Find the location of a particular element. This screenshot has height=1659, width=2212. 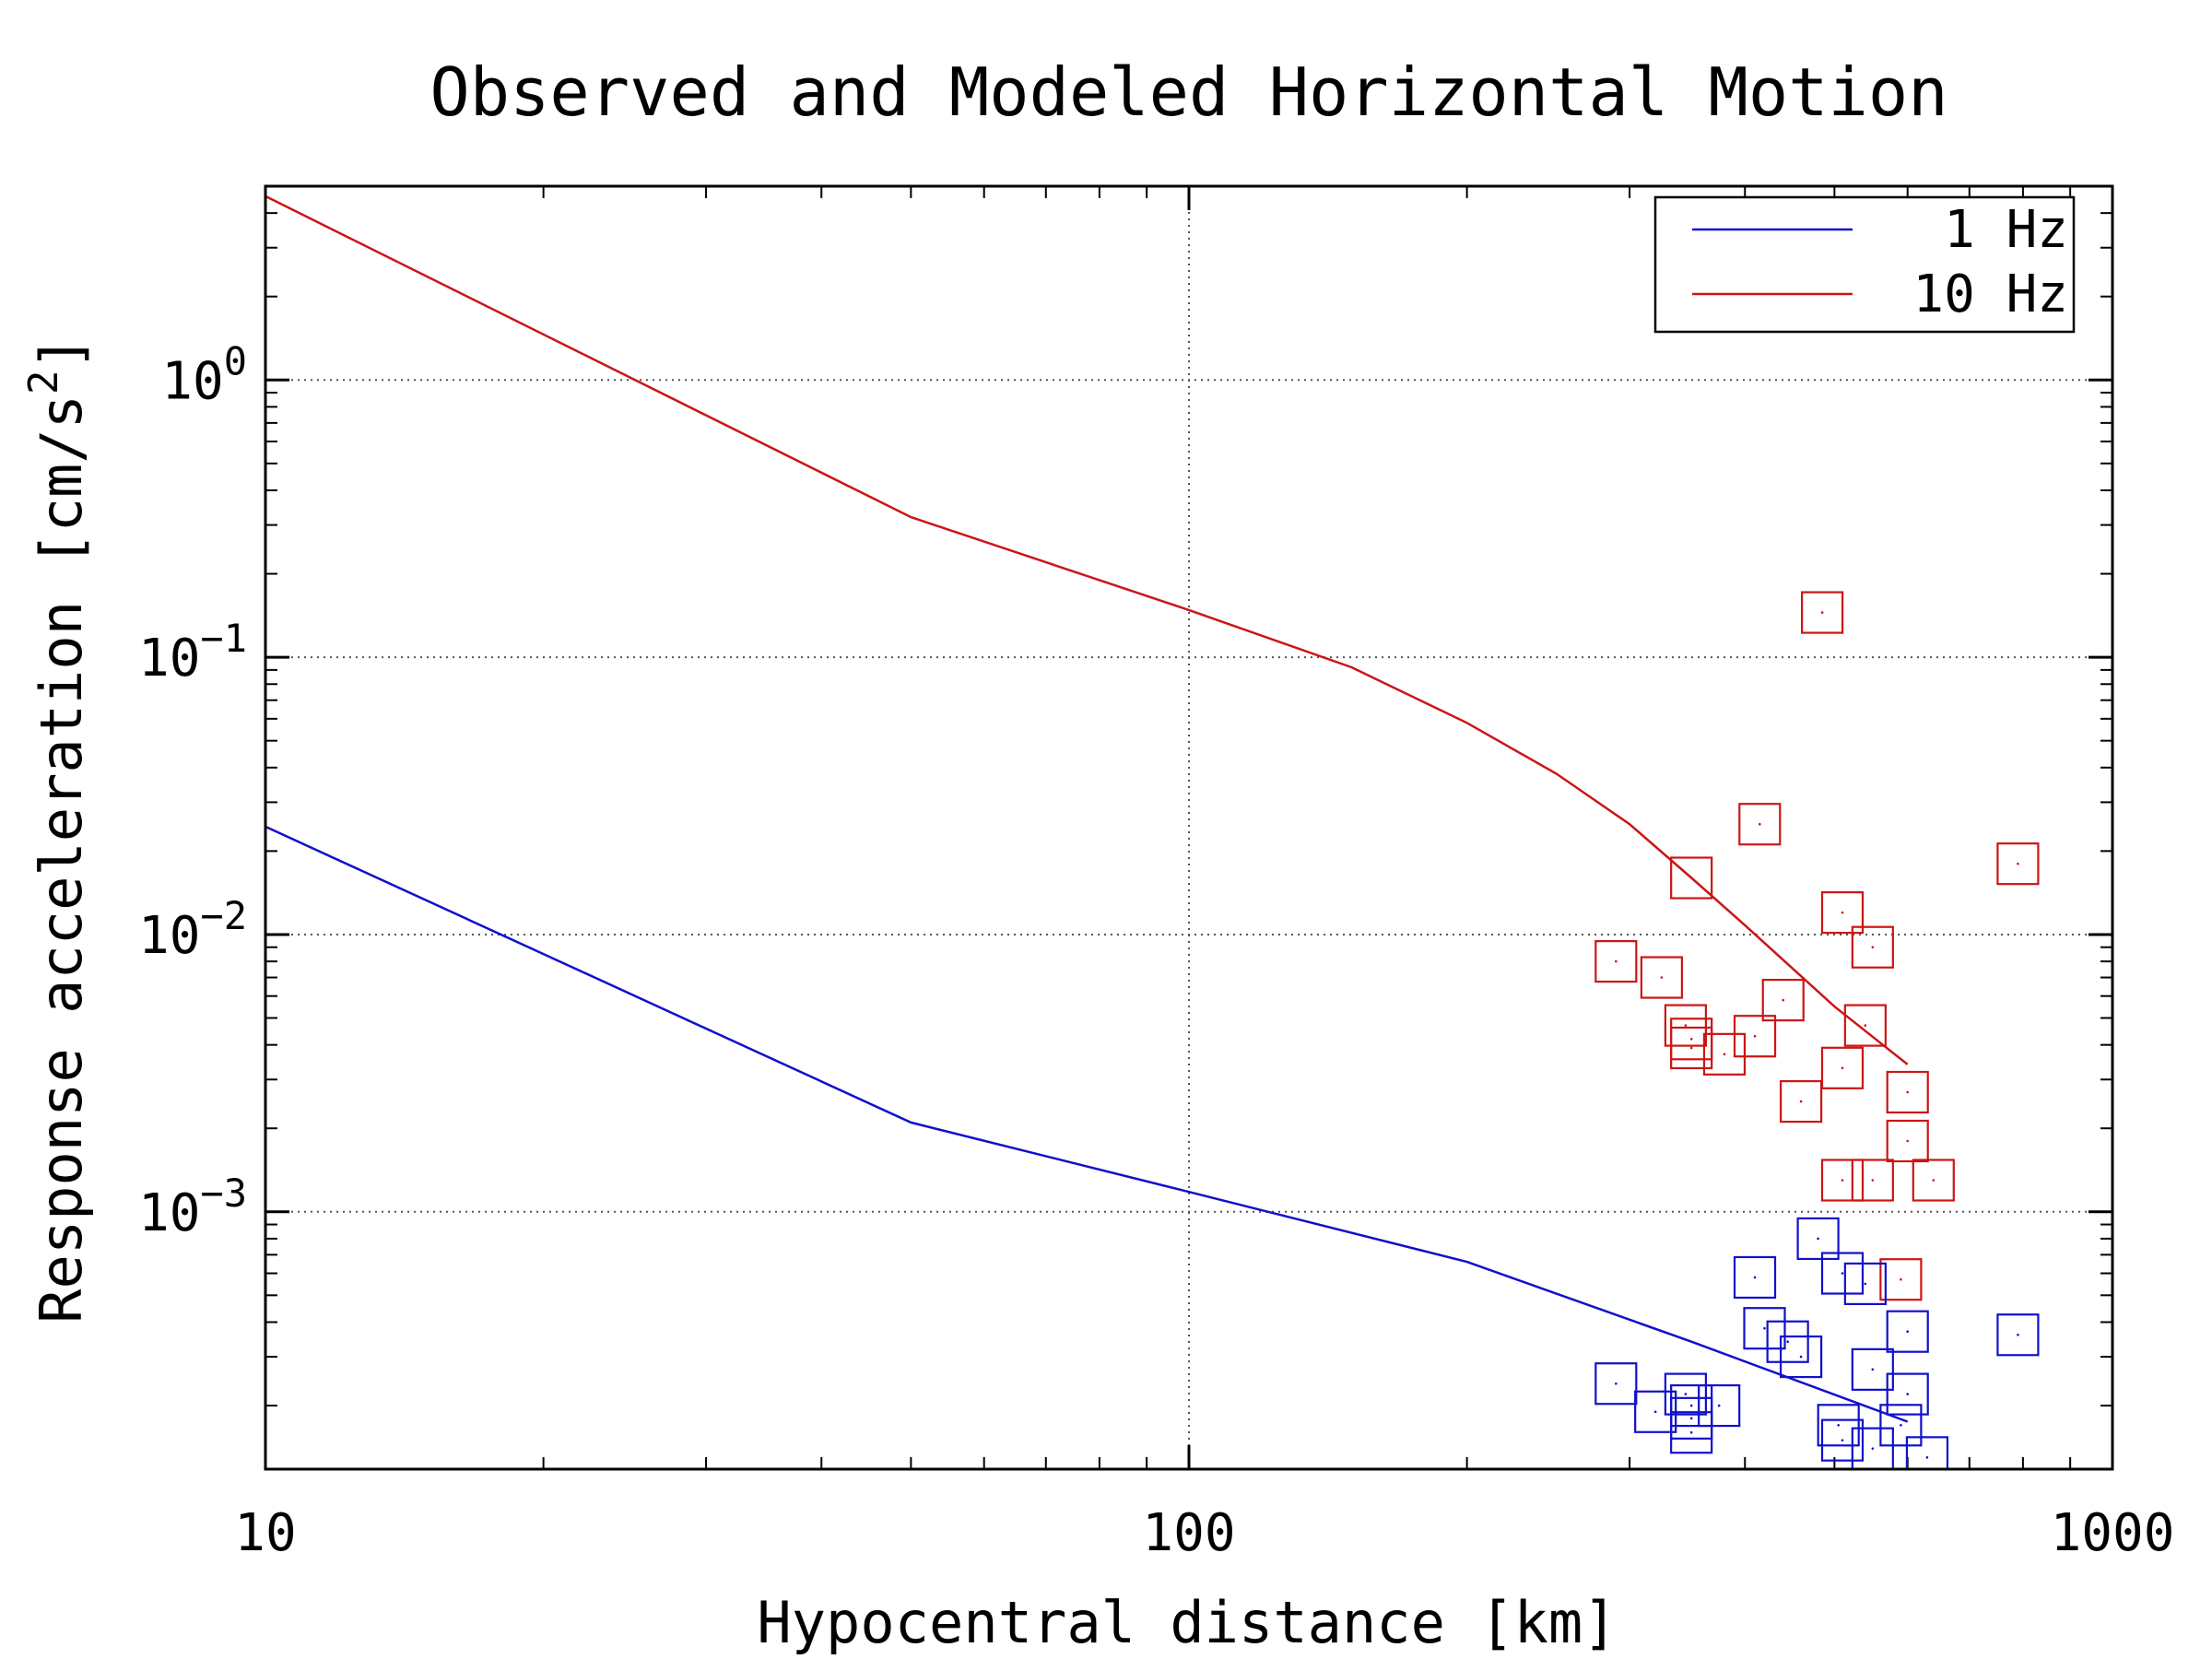

y-tick-label: 10⁻¹ is located at coordinates (192, 652).